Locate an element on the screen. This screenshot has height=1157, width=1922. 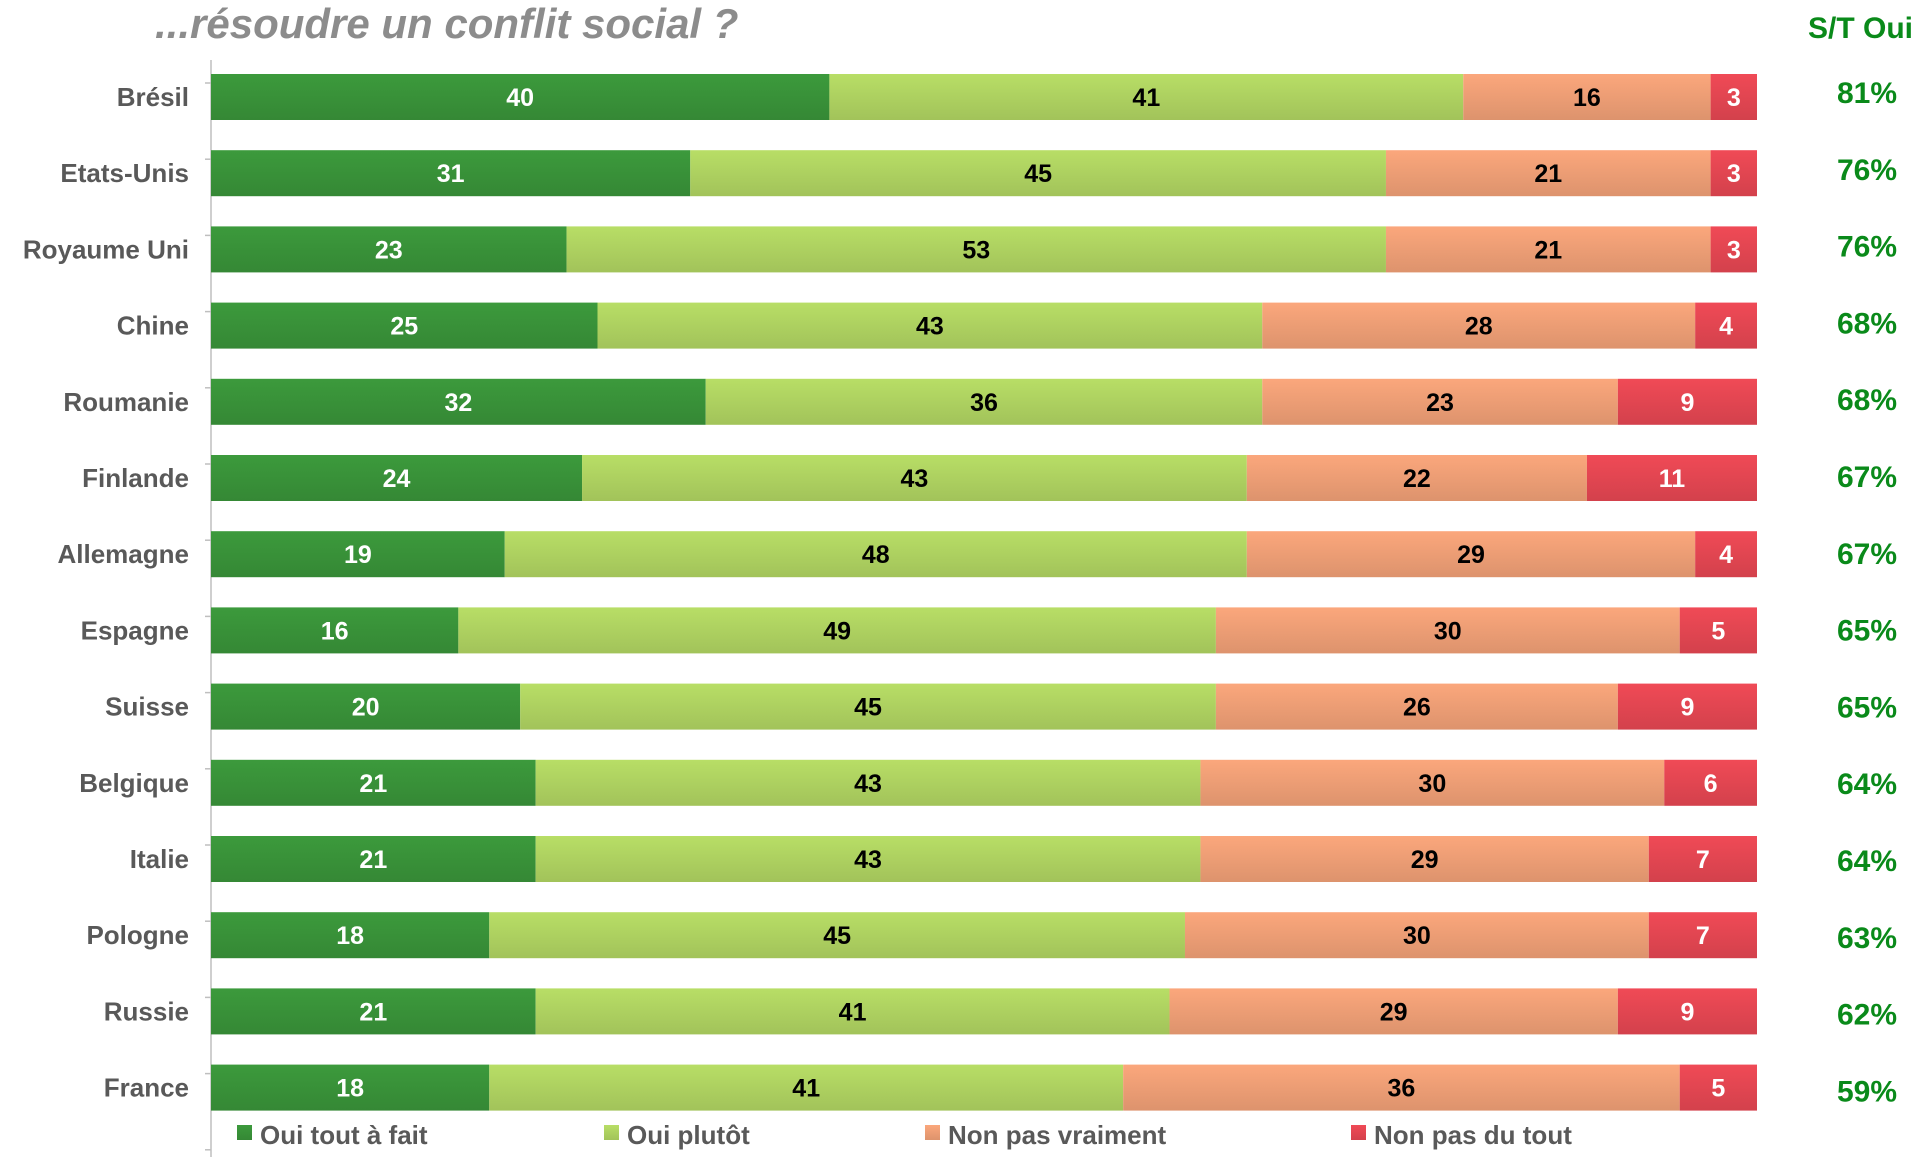
data-label: 6 is located at coordinates (1711, 784).